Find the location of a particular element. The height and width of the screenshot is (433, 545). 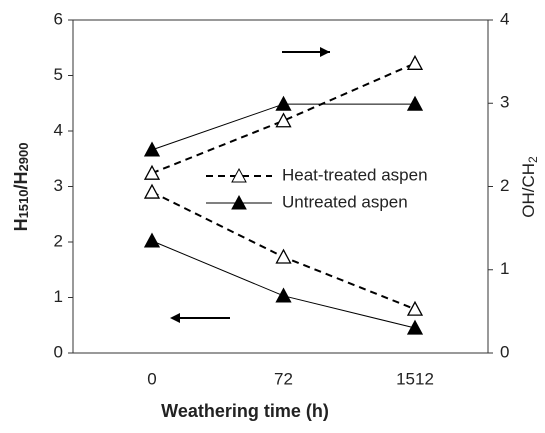

arrow-left is located at coordinates (200, 318).